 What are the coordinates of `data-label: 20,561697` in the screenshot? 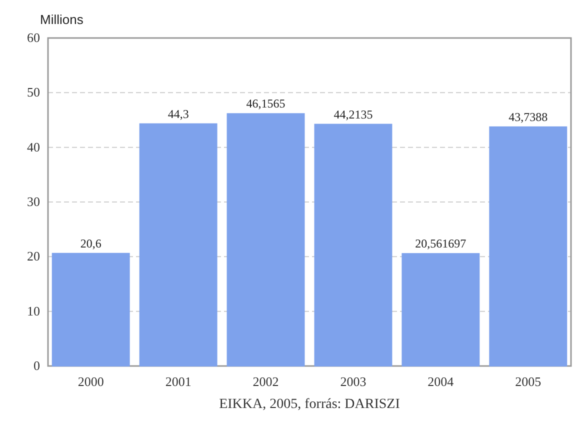 It's located at (440, 243).